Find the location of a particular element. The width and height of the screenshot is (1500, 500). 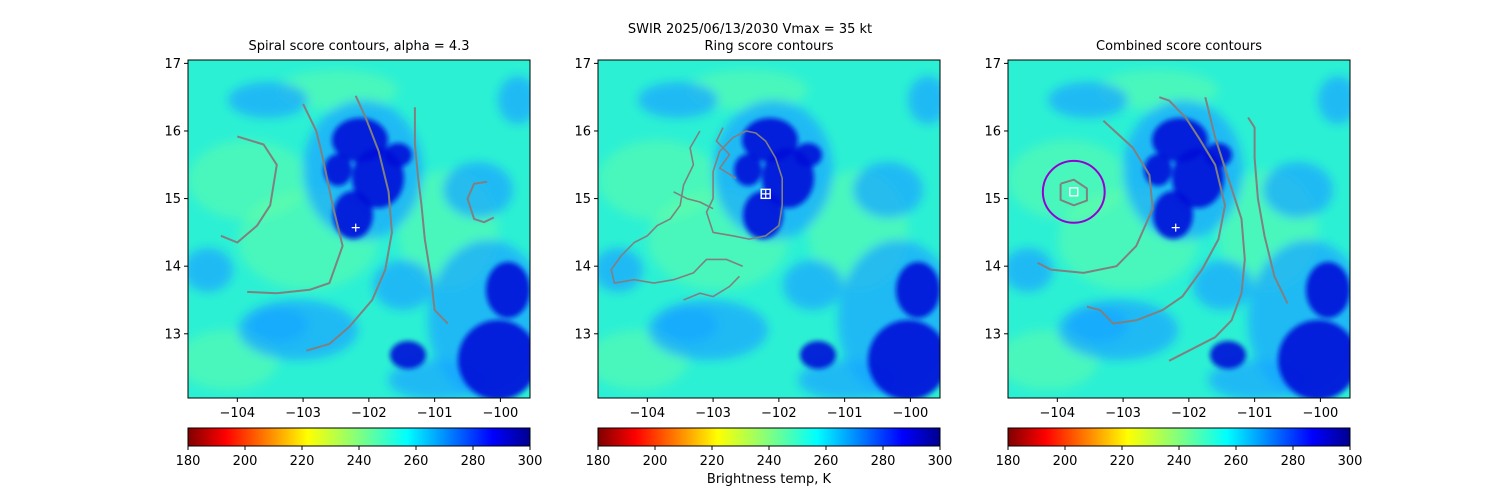

figure-suptitle: SWIR 2025/06/13/2030 Vmax = 35 kt is located at coordinates (750, 29).